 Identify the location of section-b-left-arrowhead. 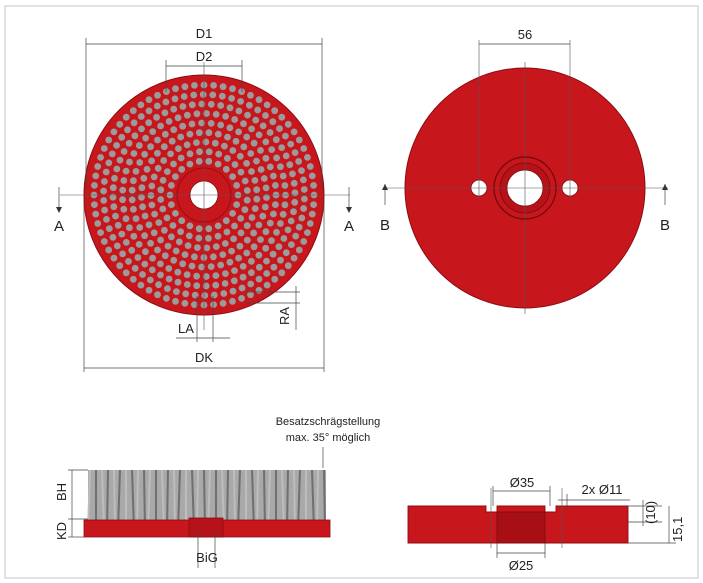
(385, 187).